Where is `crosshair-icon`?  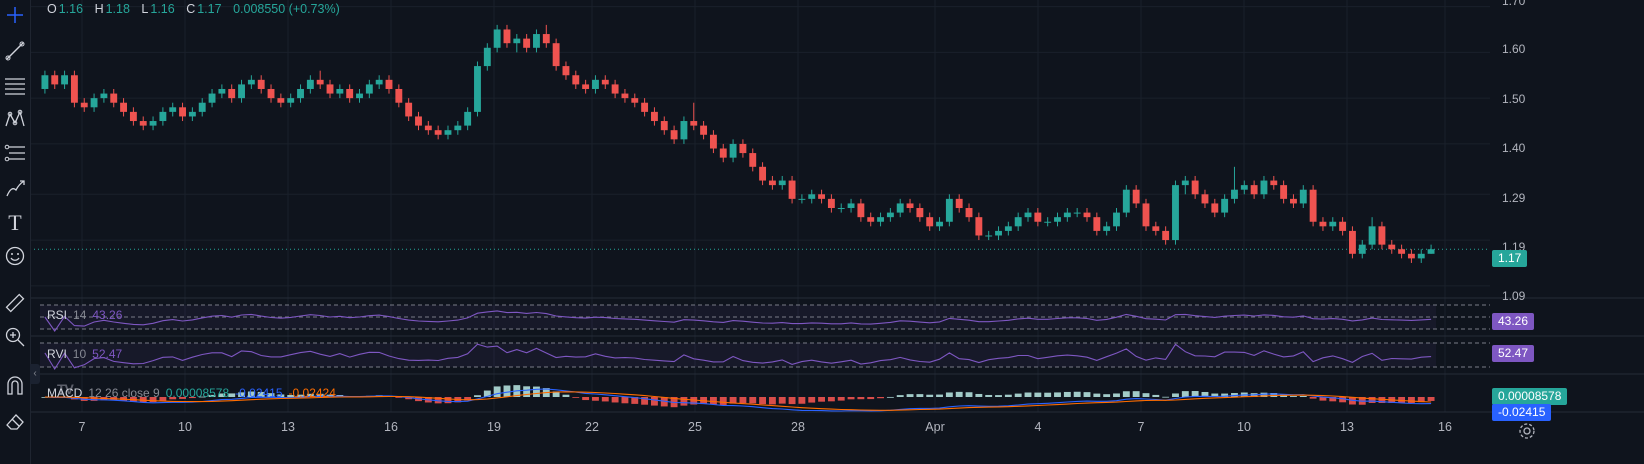 crosshair-icon is located at coordinates (15, 15).